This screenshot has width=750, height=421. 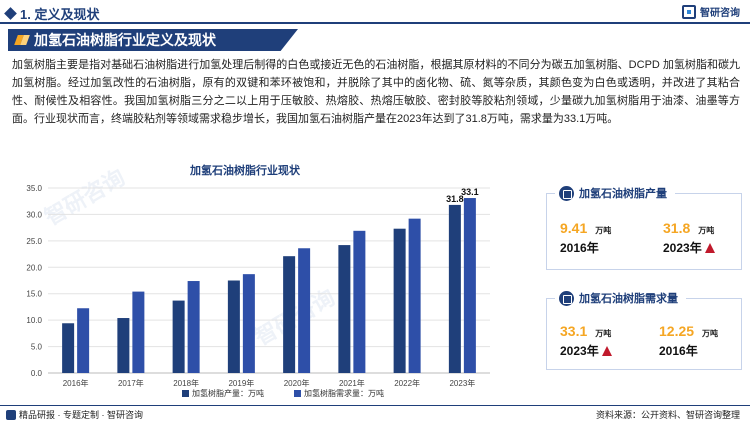 What do you see at coordinates (34, 267) in the screenshot?
I see `y-tick-label: 20.0` at bounding box center [34, 267].